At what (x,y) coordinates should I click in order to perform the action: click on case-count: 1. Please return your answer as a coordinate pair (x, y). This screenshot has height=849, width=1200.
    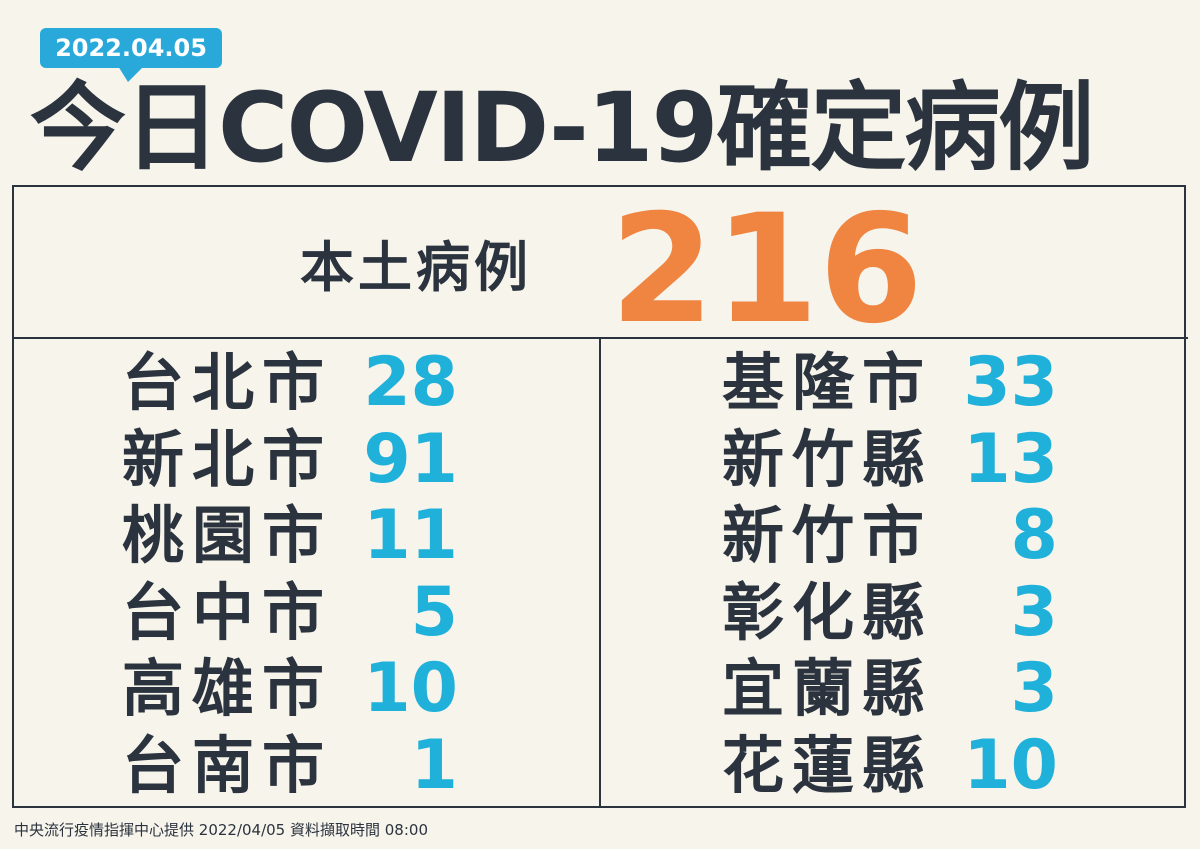
    Looking at the image, I should click on (434, 765).